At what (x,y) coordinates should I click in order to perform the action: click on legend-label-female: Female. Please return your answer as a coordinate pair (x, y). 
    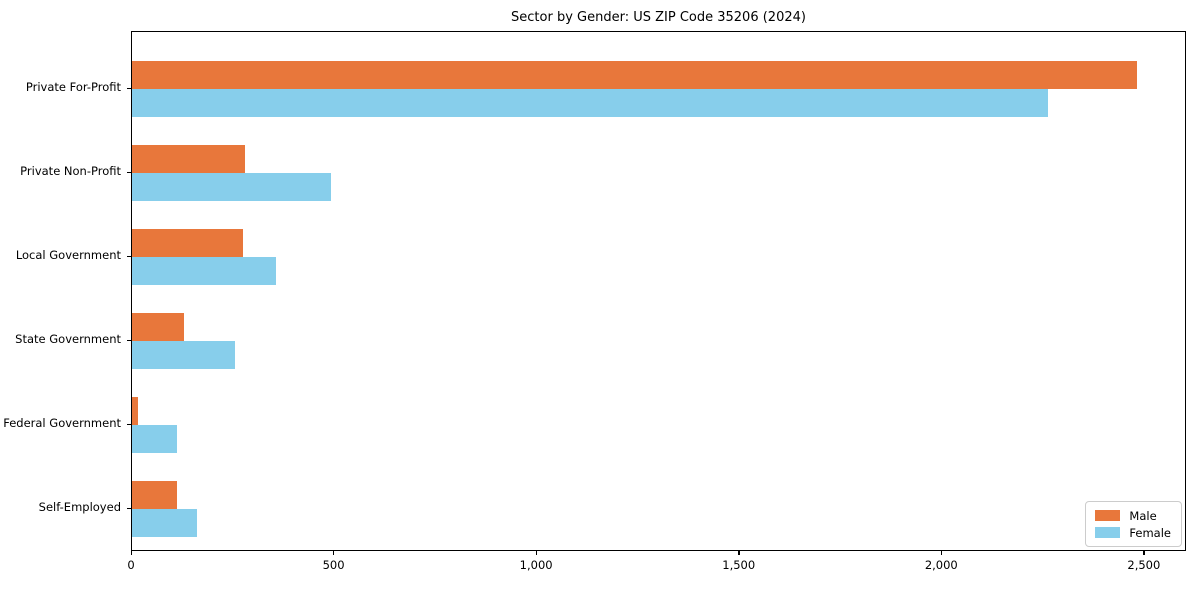
    Looking at the image, I should click on (1150, 532).